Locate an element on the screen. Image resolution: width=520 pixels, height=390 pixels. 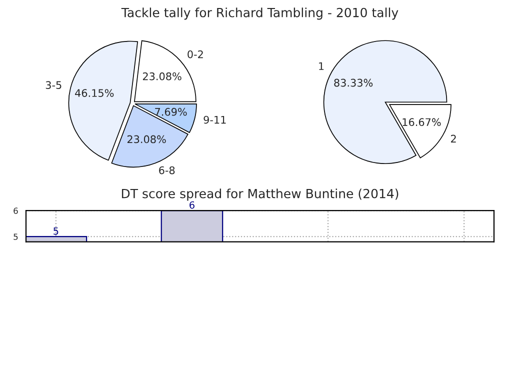
slice-label: 3-5 is located at coordinates (54, 85).